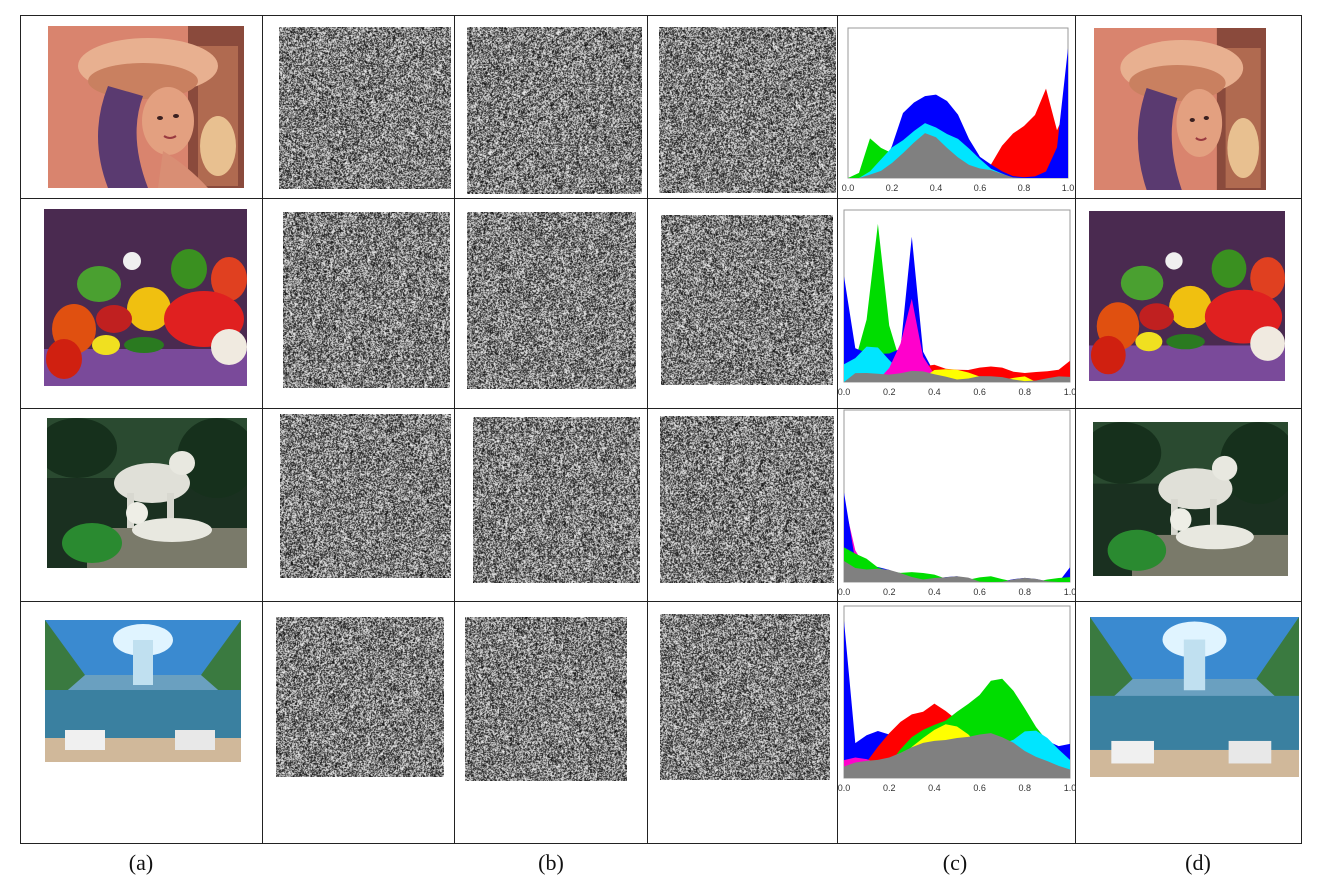 The image size is (1317, 890). I want to click on tigers-original-image, so click(147, 493).